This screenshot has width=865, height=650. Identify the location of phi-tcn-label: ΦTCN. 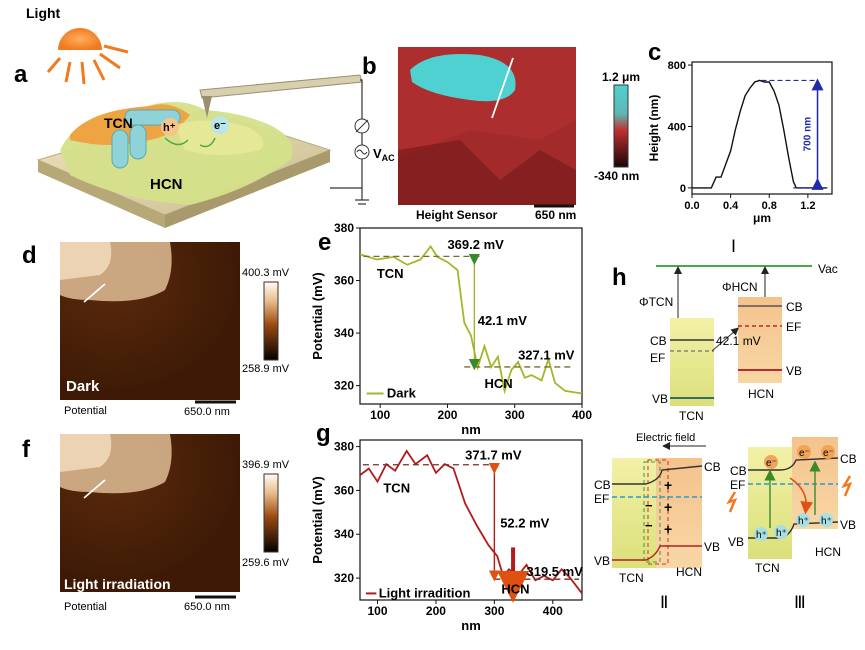
(656, 302).